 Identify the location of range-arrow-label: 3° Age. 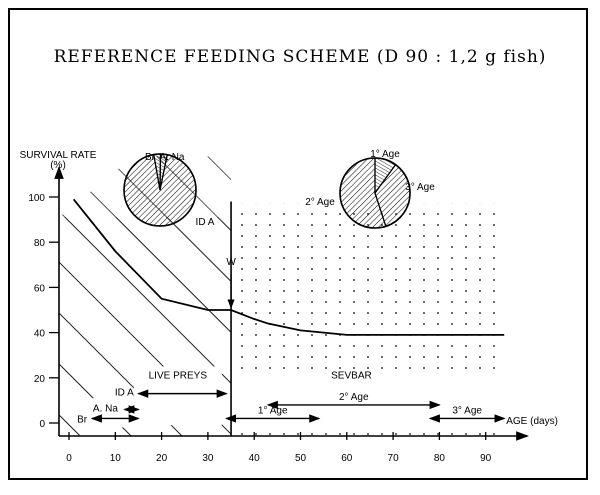
(467, 410).